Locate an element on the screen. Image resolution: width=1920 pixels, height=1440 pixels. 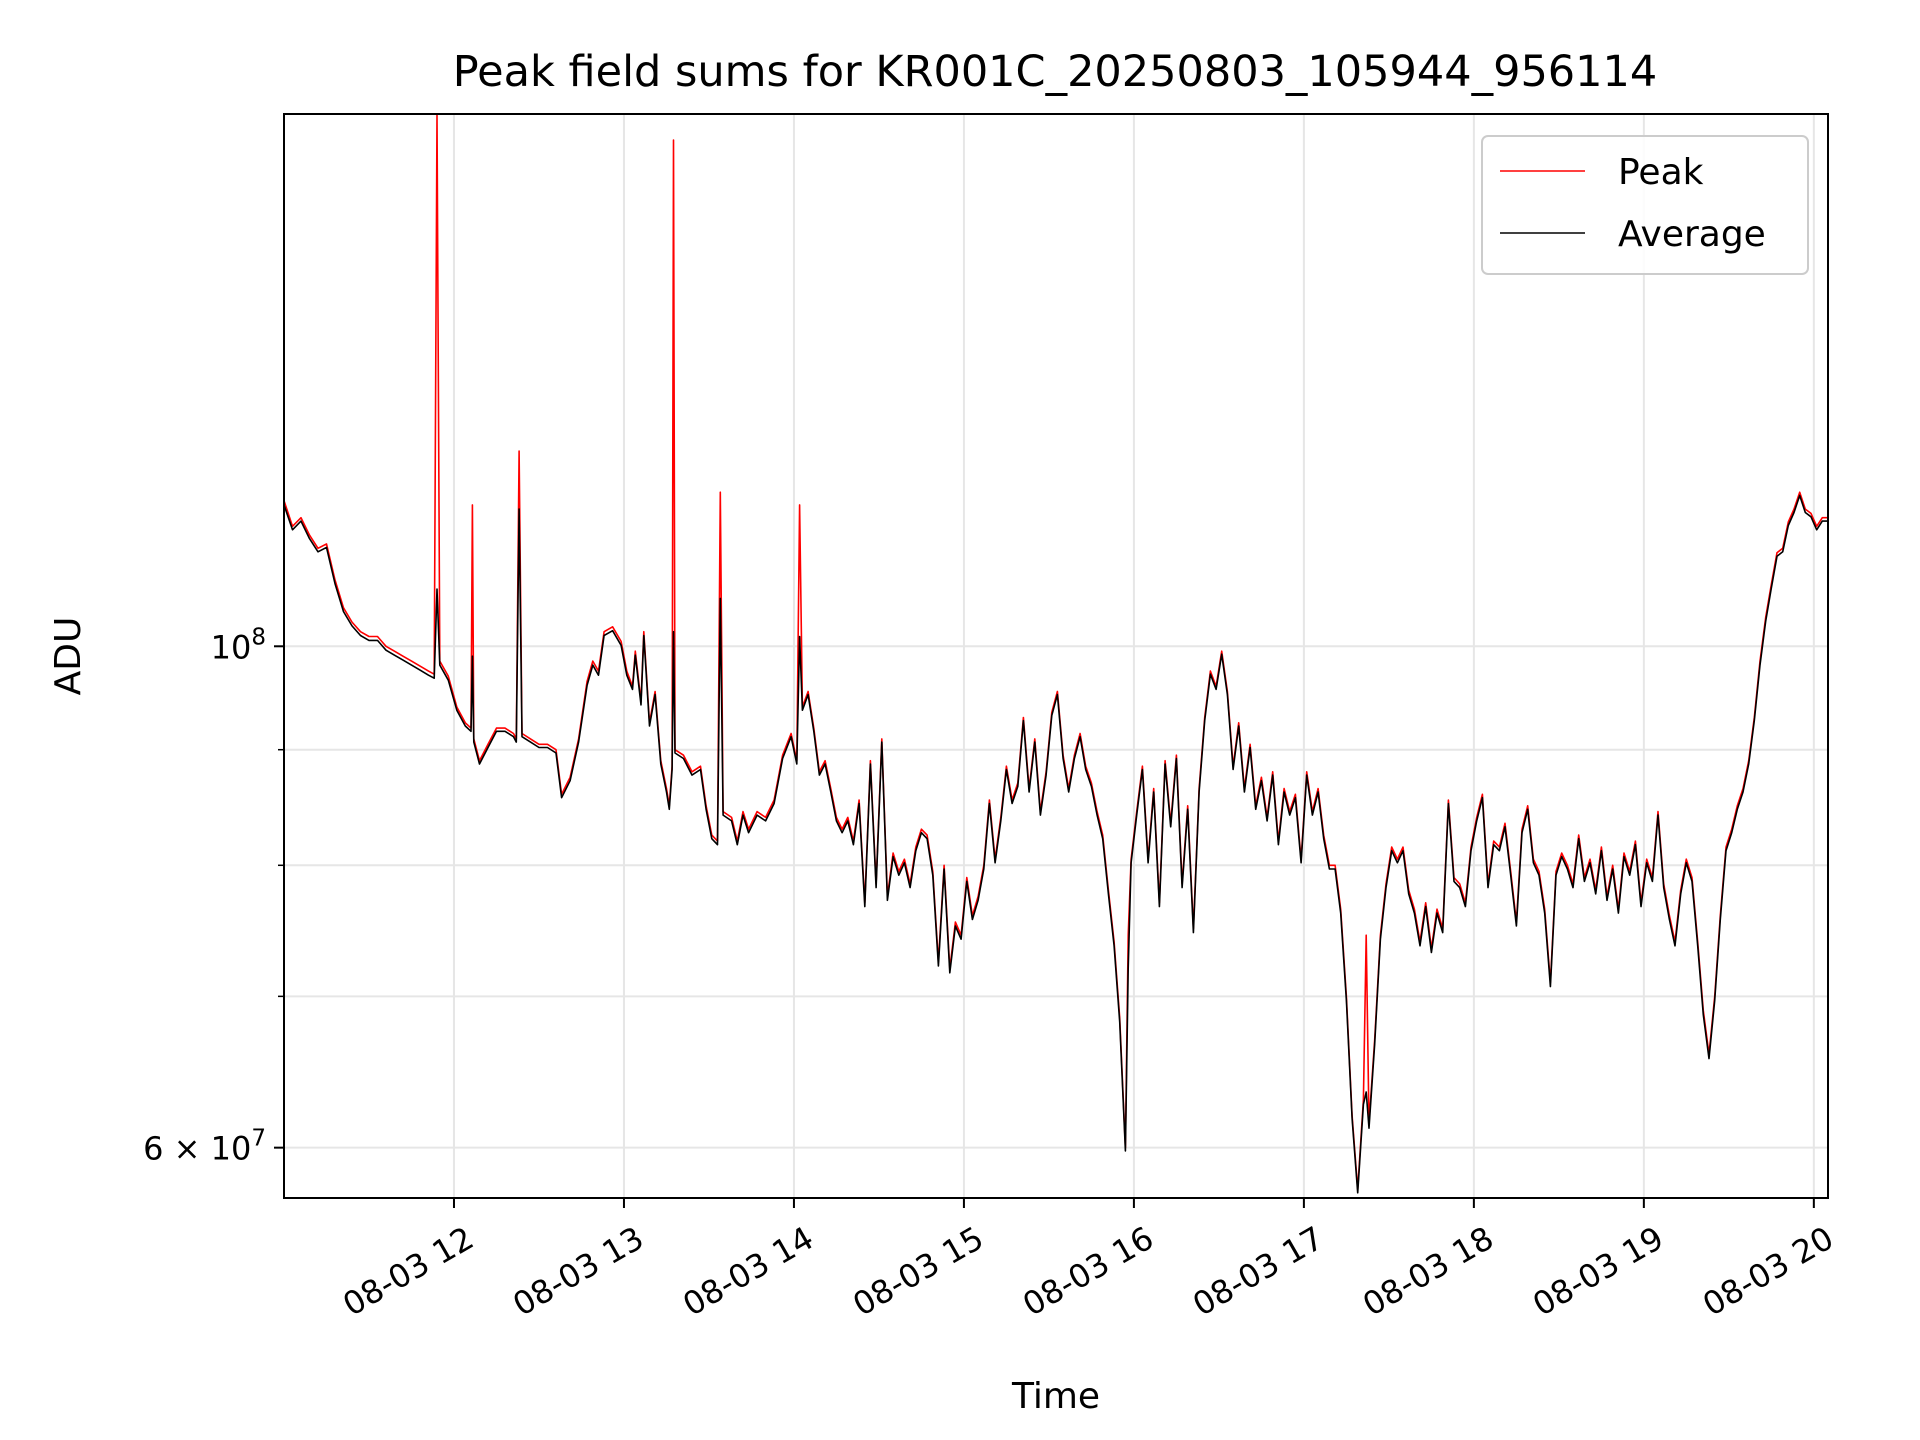
y-tick-label: 108 is located at coordinates (238, 645).